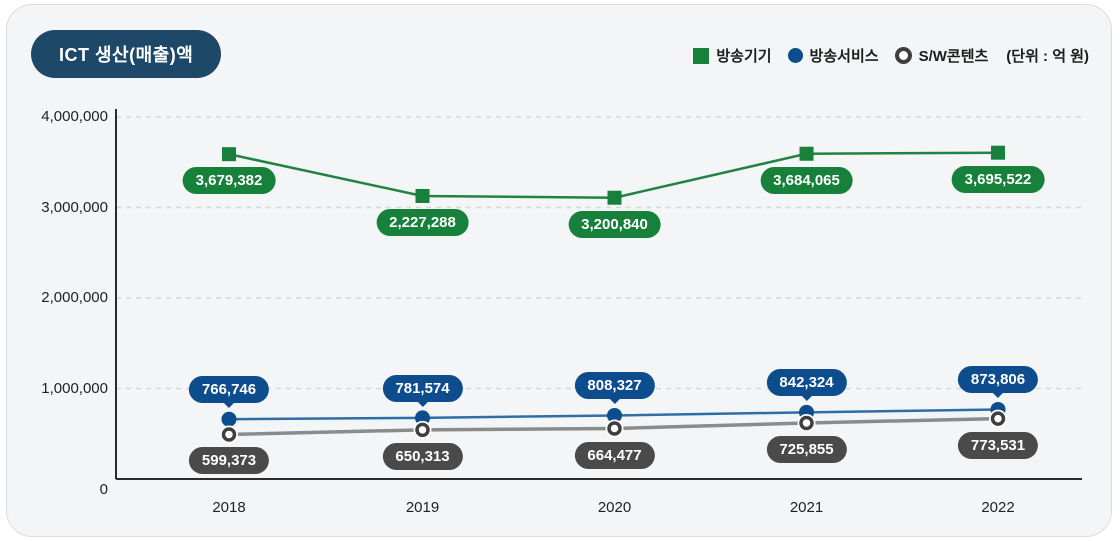  What do you see at coordinates (614, 224) in the screenshot?
I see `data-label: 3,200,840` at bounding box center [614, 224].